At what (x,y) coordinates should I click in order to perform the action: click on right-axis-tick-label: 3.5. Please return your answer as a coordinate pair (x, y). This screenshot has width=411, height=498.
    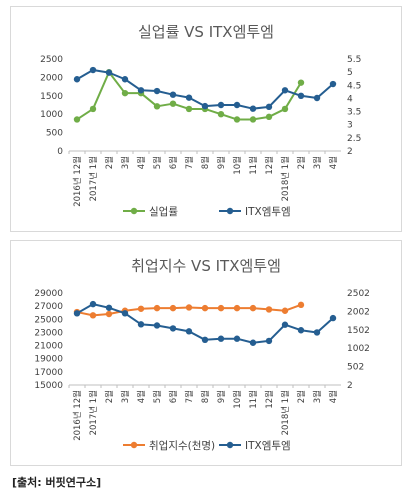
    Looking at the image, I should click on (354, 113).